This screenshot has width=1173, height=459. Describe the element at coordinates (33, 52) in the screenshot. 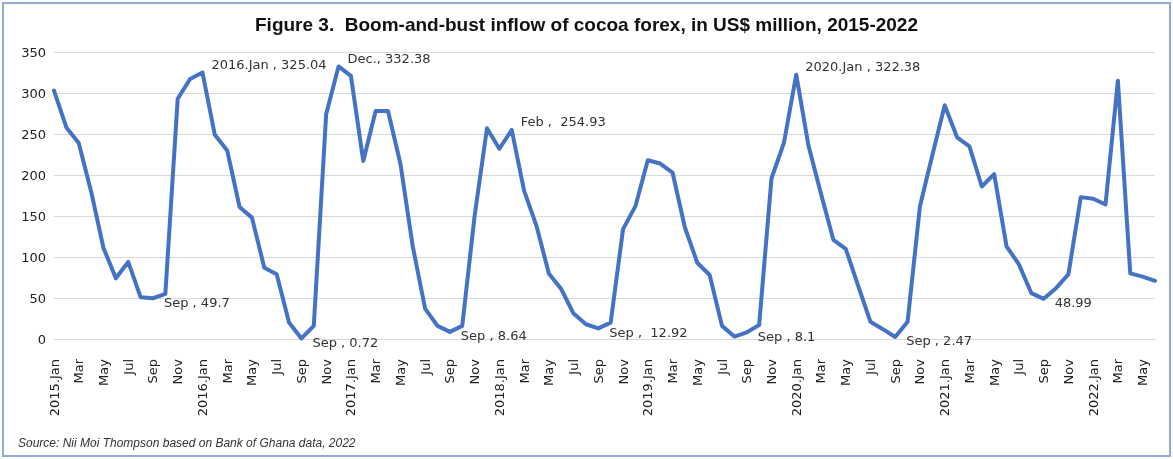

I see `y-tick-label: 350` at that location.